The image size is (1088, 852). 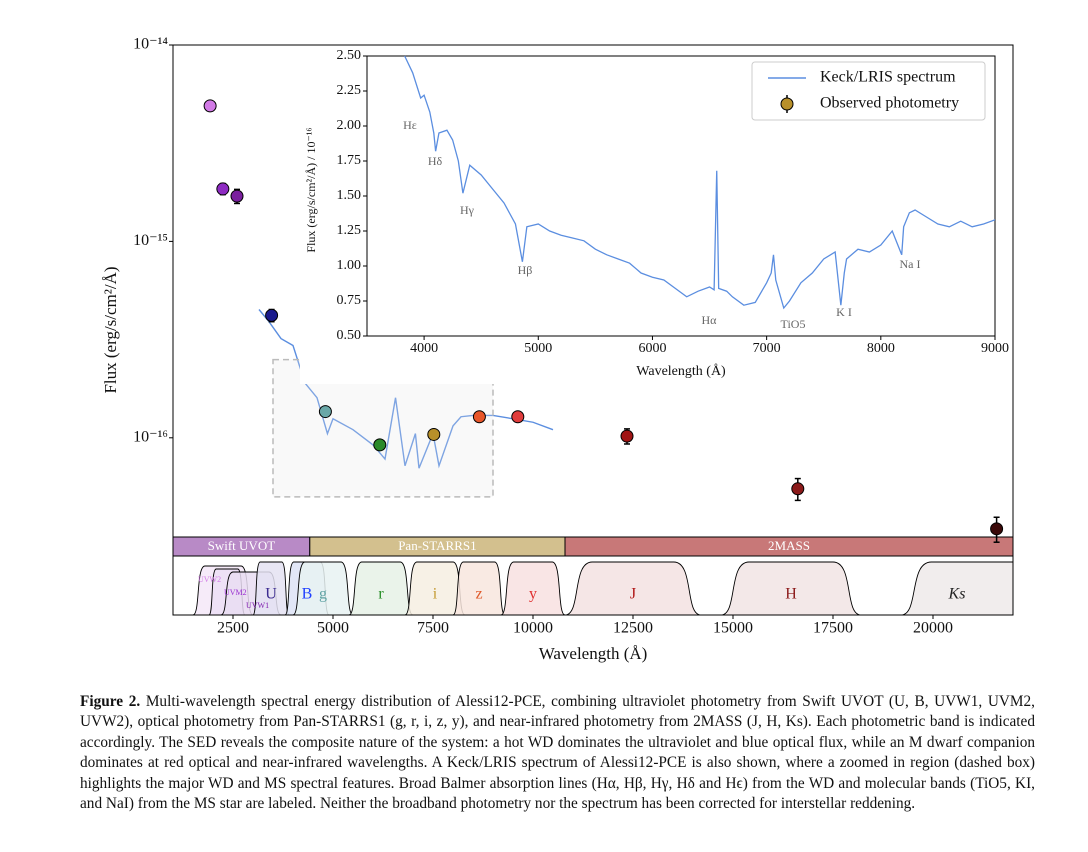 I want to click on x-tick-label: 9000, so click(x=995, y=348).